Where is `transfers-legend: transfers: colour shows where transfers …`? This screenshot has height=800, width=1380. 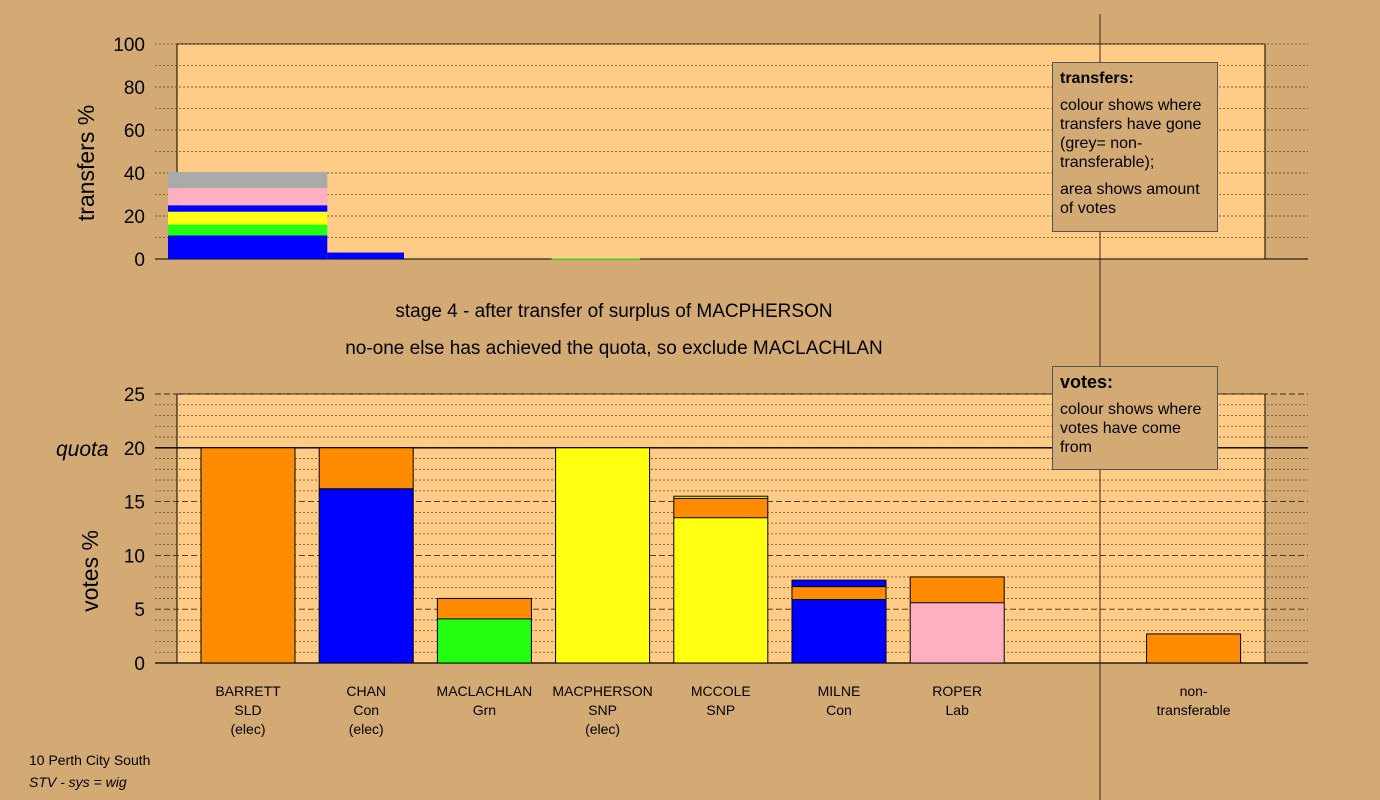 transfers-legend: transfers: colour shows where transfers … is located at coordinates (1135, 147).